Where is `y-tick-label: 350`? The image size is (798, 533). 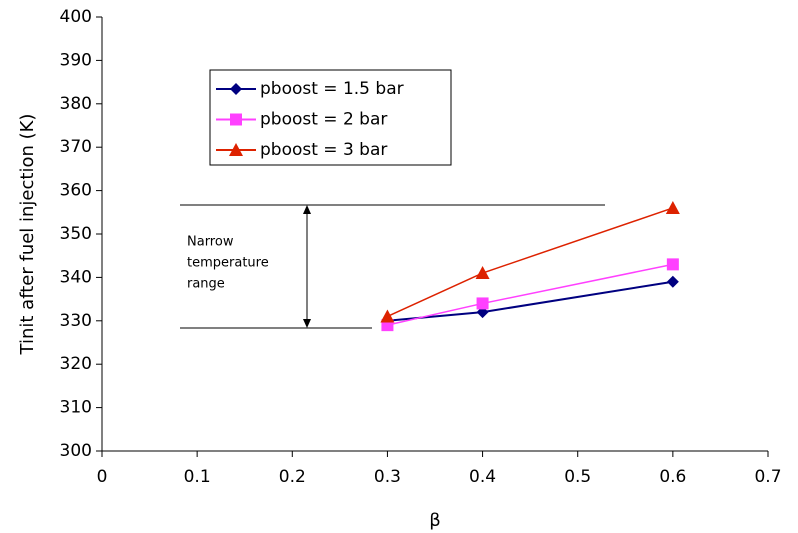
y-tick-label: 350 is located at coordinates (76, 234).